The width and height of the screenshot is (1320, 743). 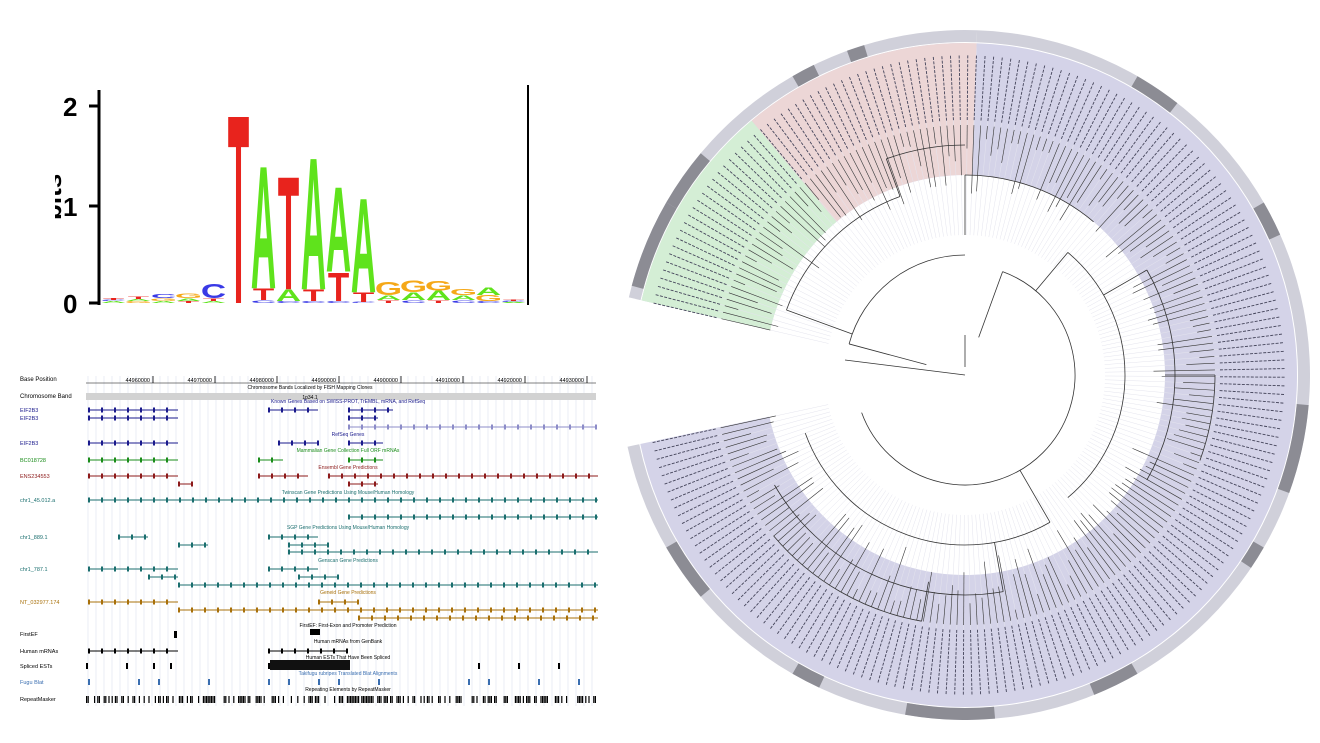 I want to click on track-title: Human mRNAs from GenBank, so click(x=348, y=642).